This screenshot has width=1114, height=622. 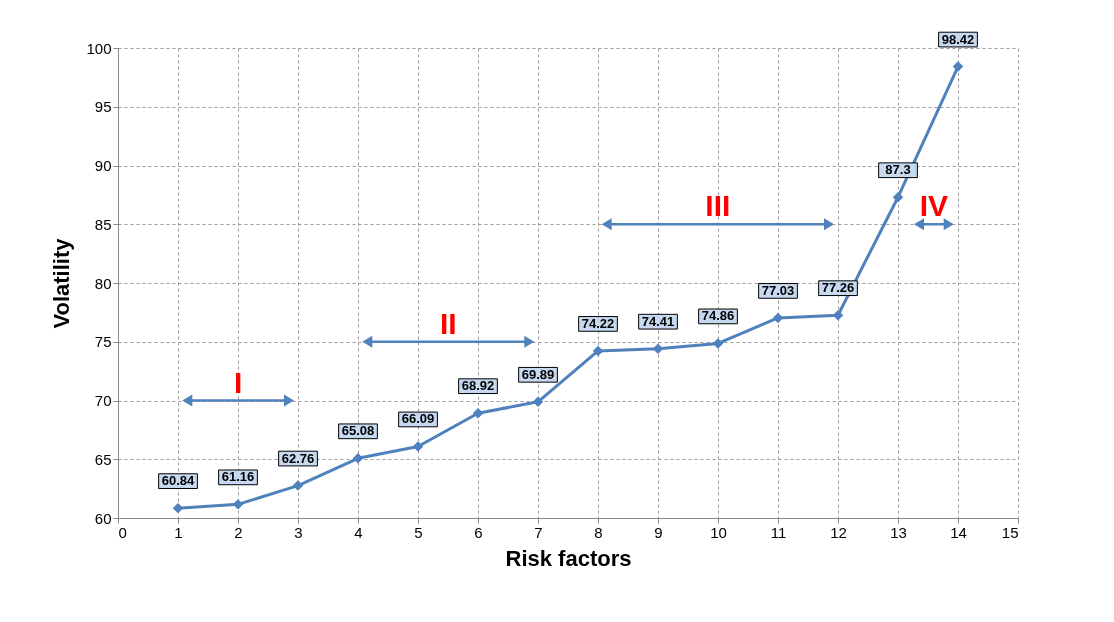 I want to click on x-tick-label: 12, so click(x=838, y=532).